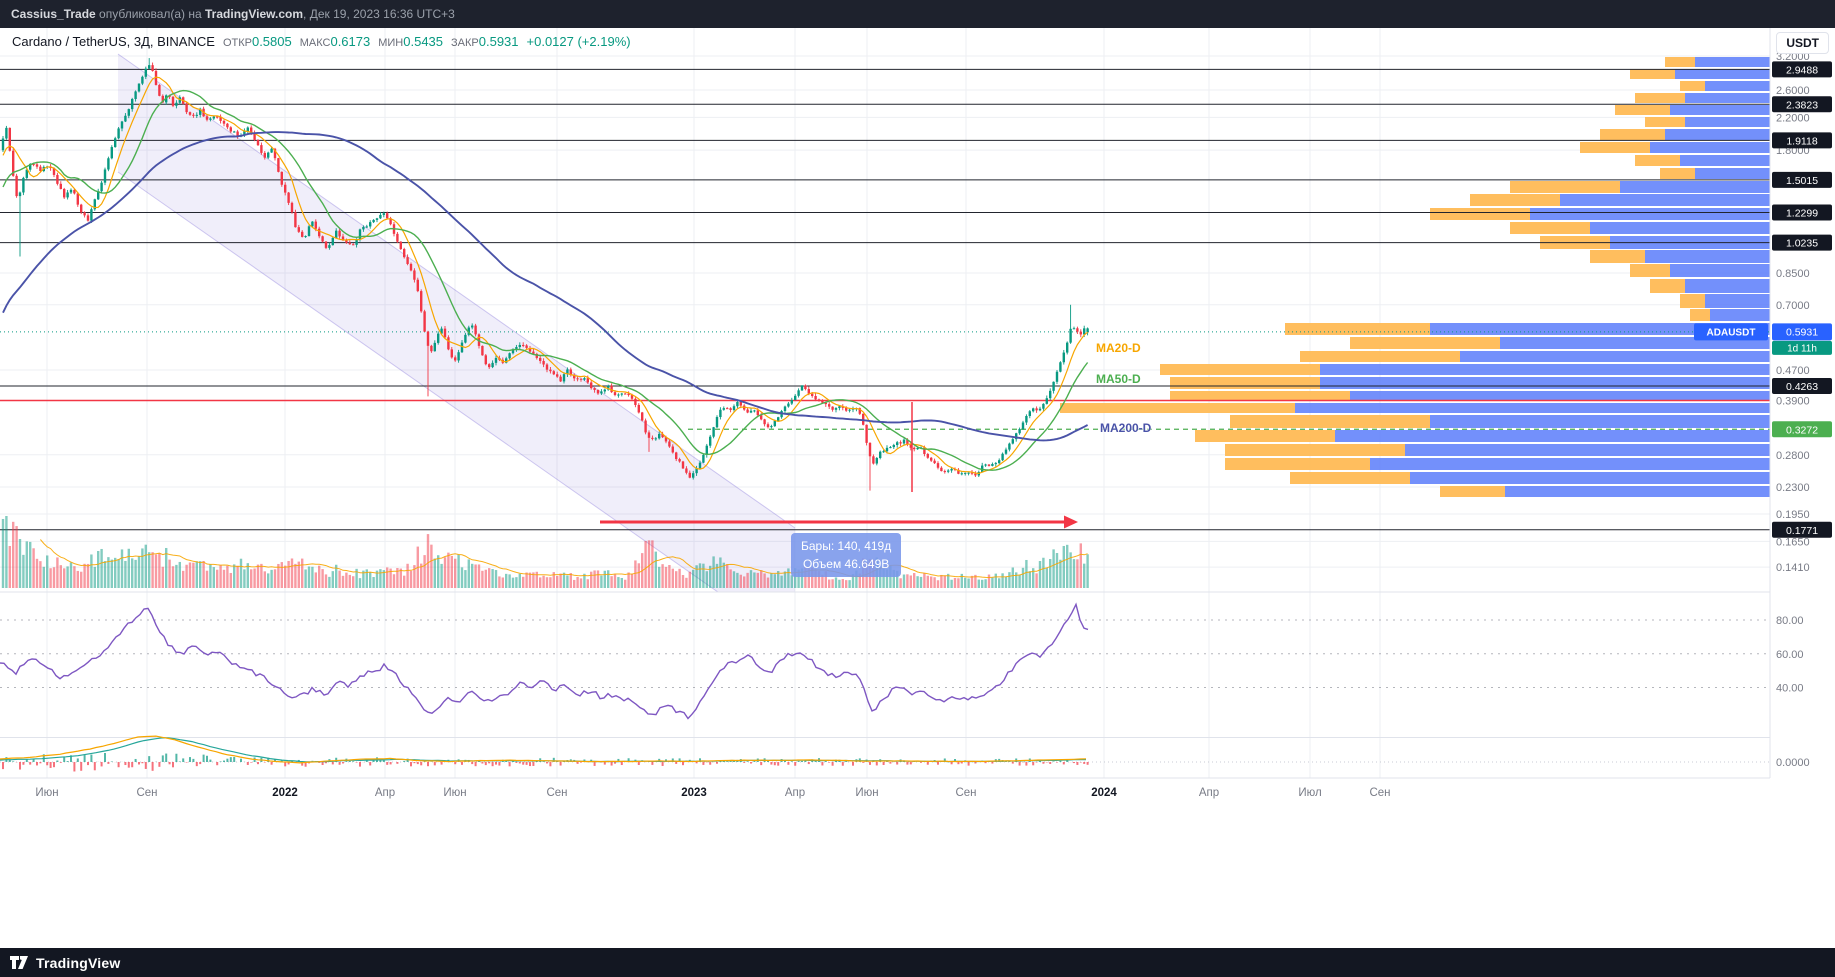  Describe the element at coordinates (885, 661) in the screenshot. I see `rsi-pane` at that location.